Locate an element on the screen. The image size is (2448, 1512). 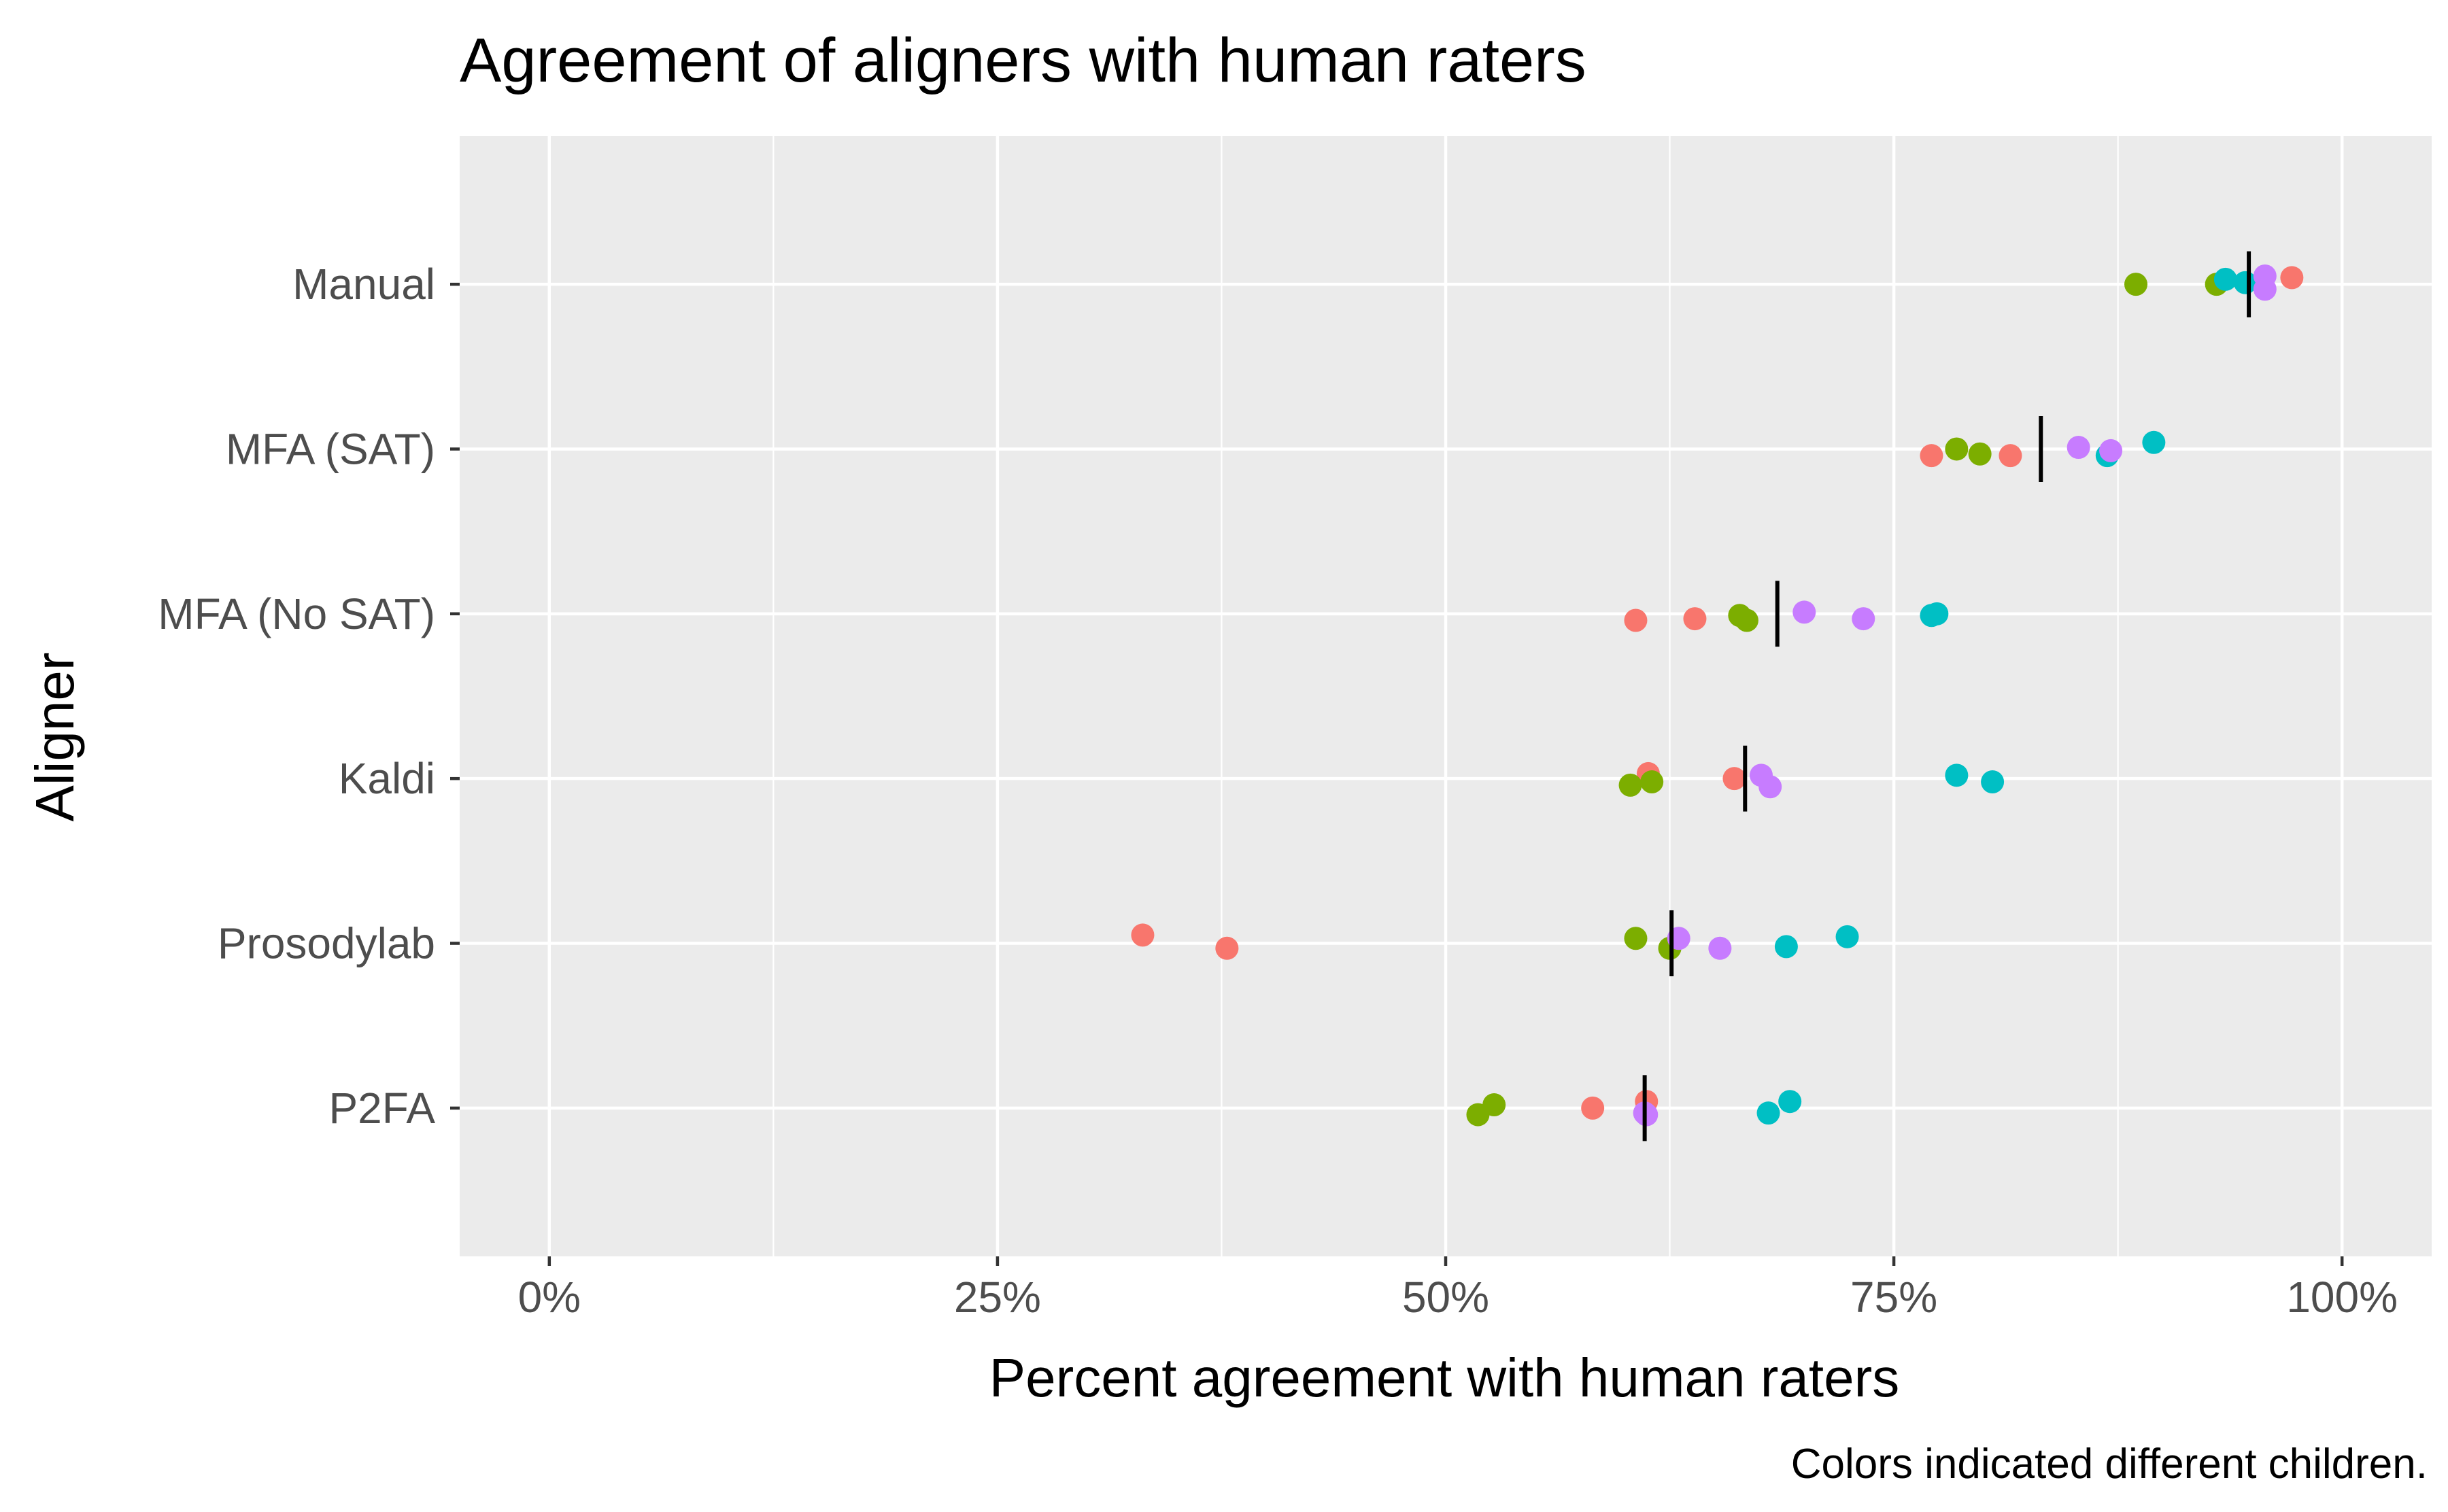
y-tick-label: Manual is located at coordinates (364, 284).